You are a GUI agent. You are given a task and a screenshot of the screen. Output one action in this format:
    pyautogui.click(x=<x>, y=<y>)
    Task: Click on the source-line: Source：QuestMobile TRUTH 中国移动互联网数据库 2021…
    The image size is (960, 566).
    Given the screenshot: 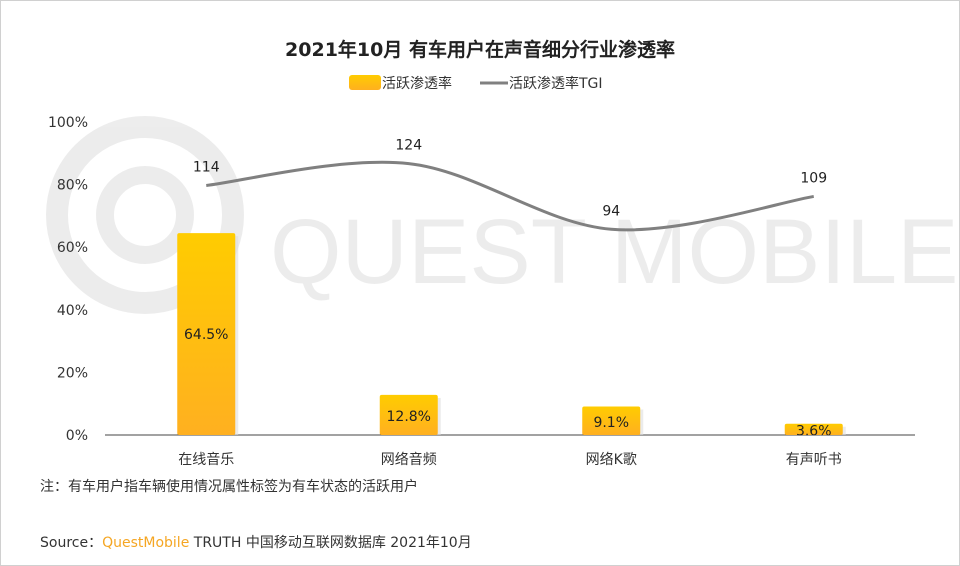 What is the action you would take?
    pyautogui.click(x=256, y=542)
    